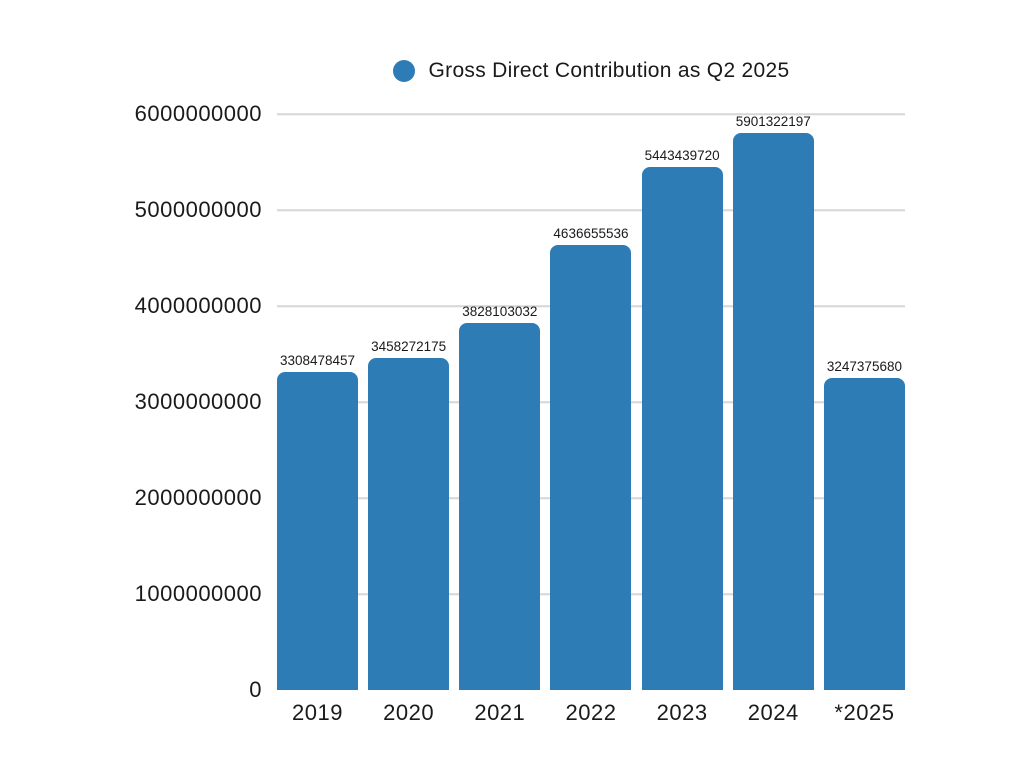  Describe the element at coordinates (864, 367) in the screenshot. I see `bar-value-label: 3247375680` at that location.